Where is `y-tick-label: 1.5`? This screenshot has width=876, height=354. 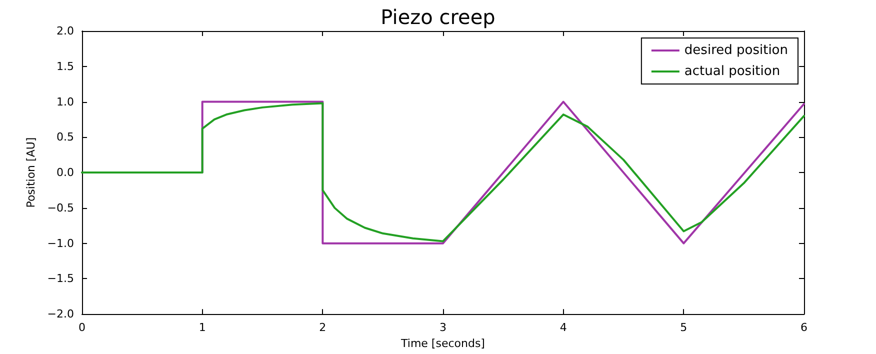 y-tick-label: 1.5 is located at coordinates (65, 66).